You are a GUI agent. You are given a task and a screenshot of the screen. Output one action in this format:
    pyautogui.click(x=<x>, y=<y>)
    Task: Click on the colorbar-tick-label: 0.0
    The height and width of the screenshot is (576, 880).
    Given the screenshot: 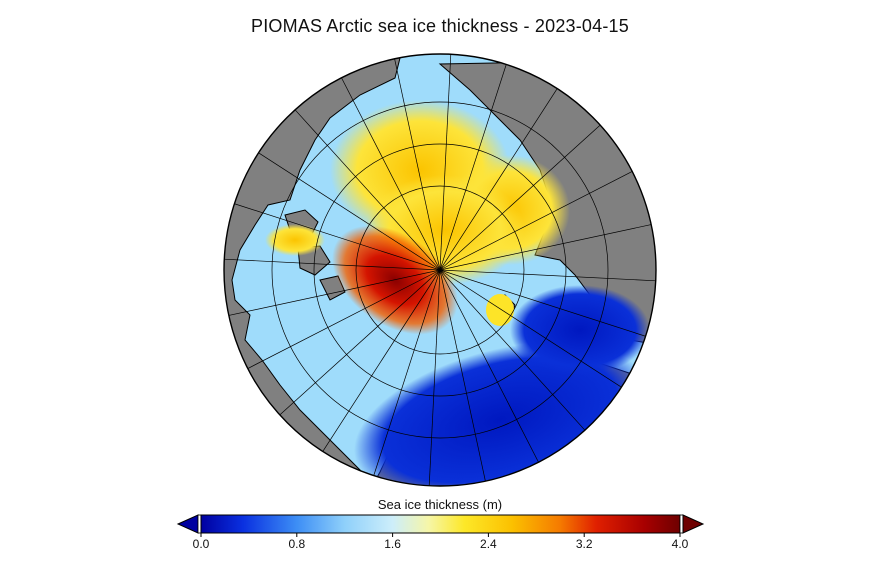 What is the action you would take?
    pyautogui.click(x=201, y=544)
    